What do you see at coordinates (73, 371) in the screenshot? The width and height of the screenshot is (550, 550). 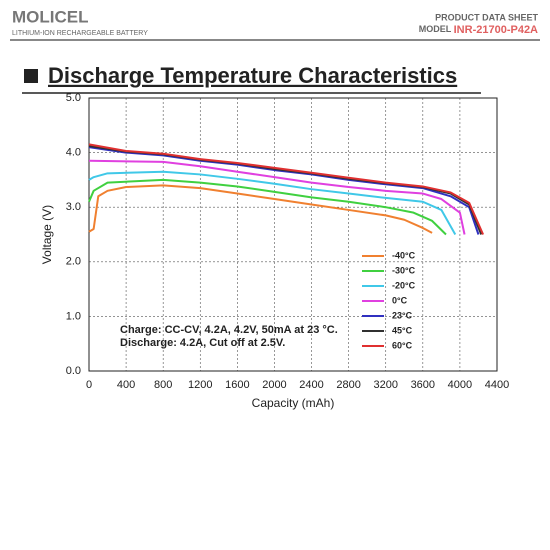 I see `y-tick-label: 0.0` at bounding box center [73, 371].